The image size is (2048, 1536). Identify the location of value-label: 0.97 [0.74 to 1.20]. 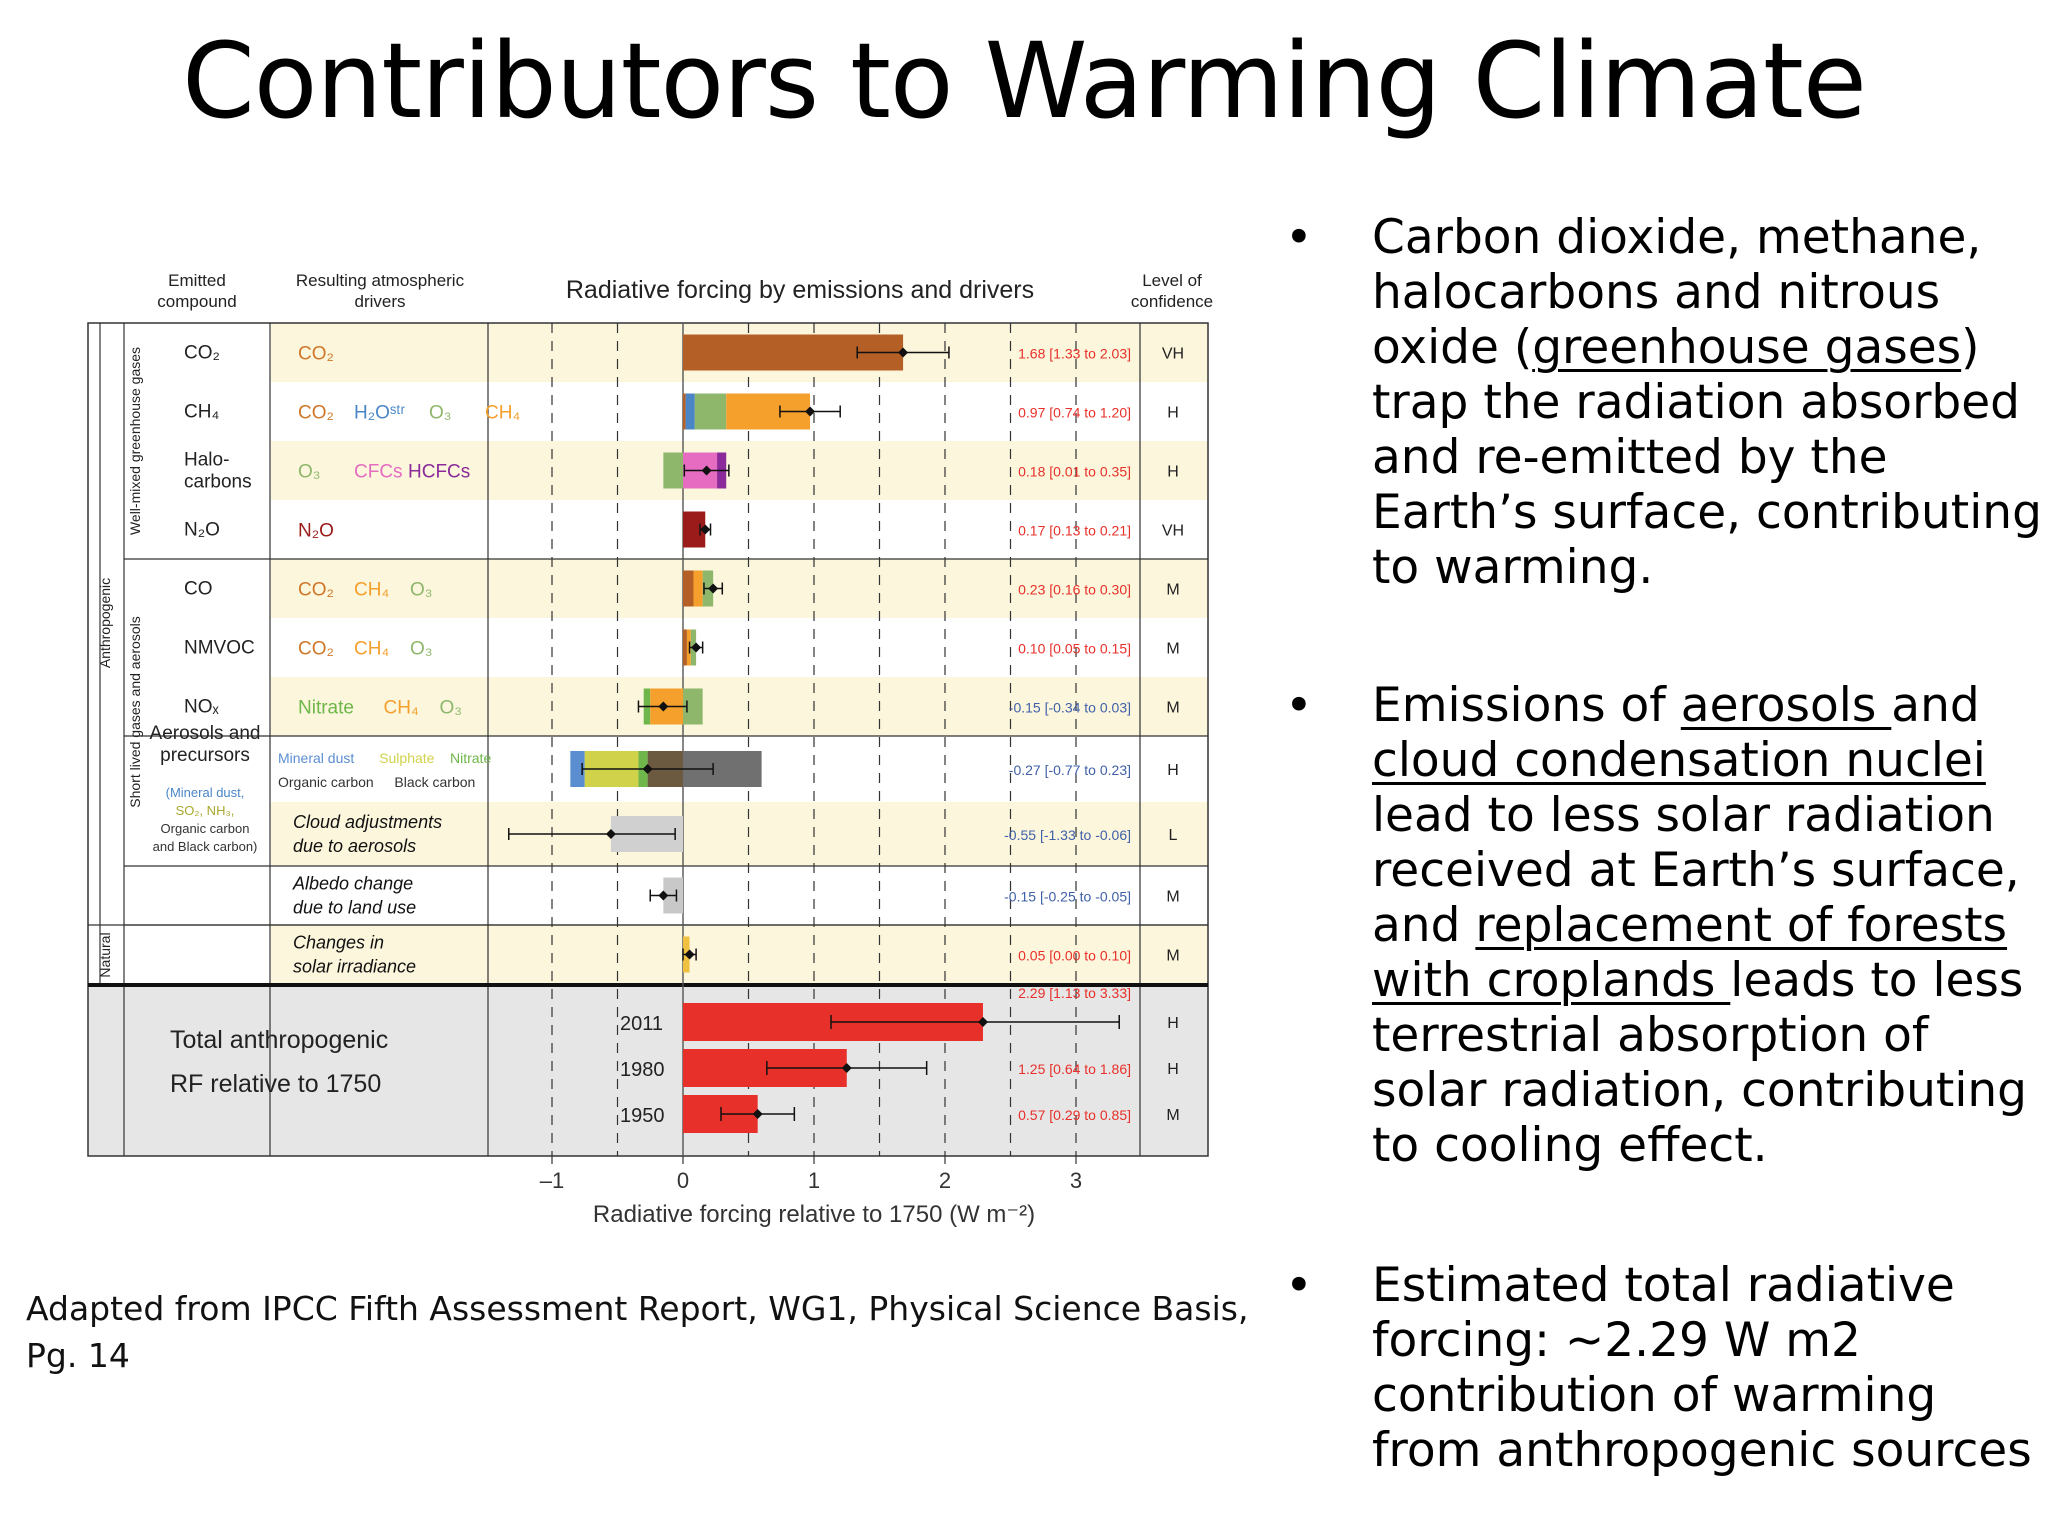
(1074, 413).